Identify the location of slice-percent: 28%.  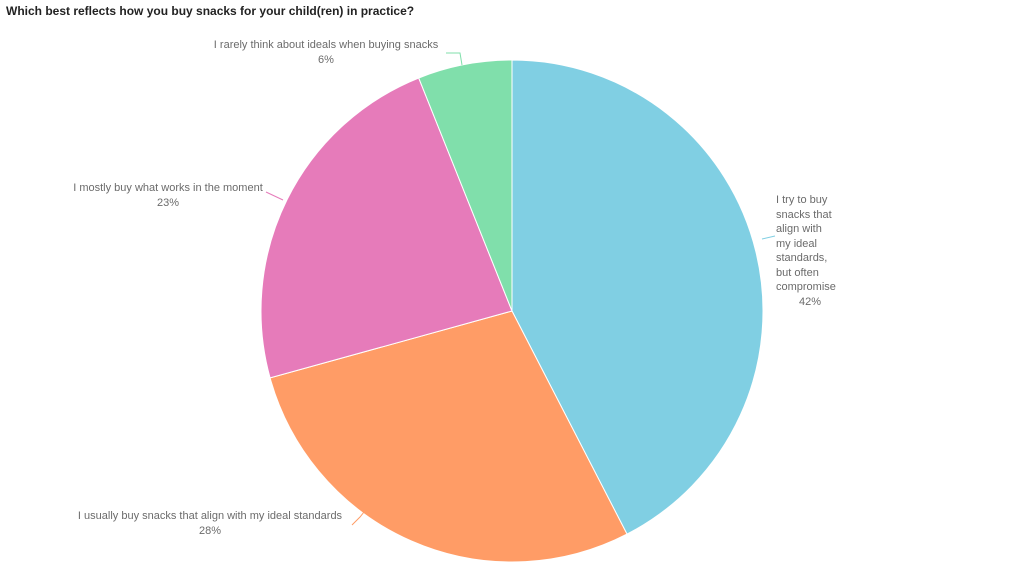
(210, 530).